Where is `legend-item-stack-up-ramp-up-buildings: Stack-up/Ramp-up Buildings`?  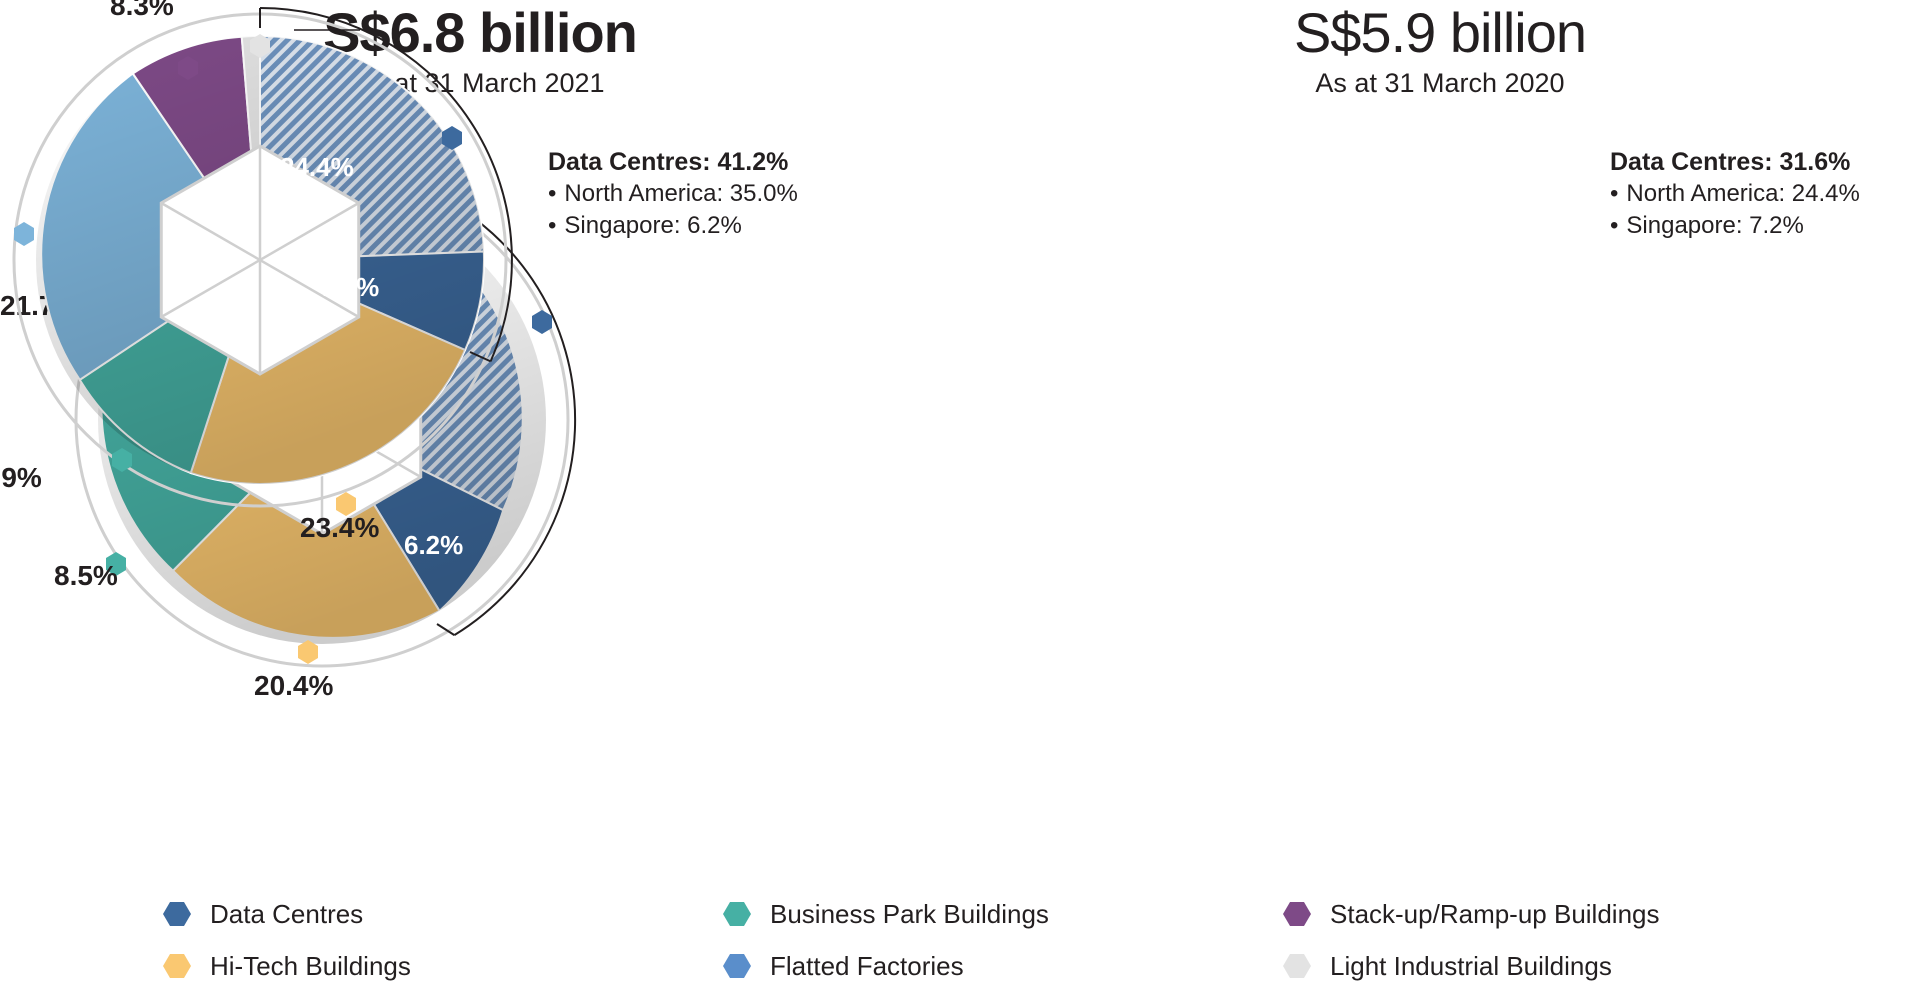
legend-item-stack-up-ramp-up-buildings: Stack-up/Ramp-up Buildings is located at coordinates (1601, 914).